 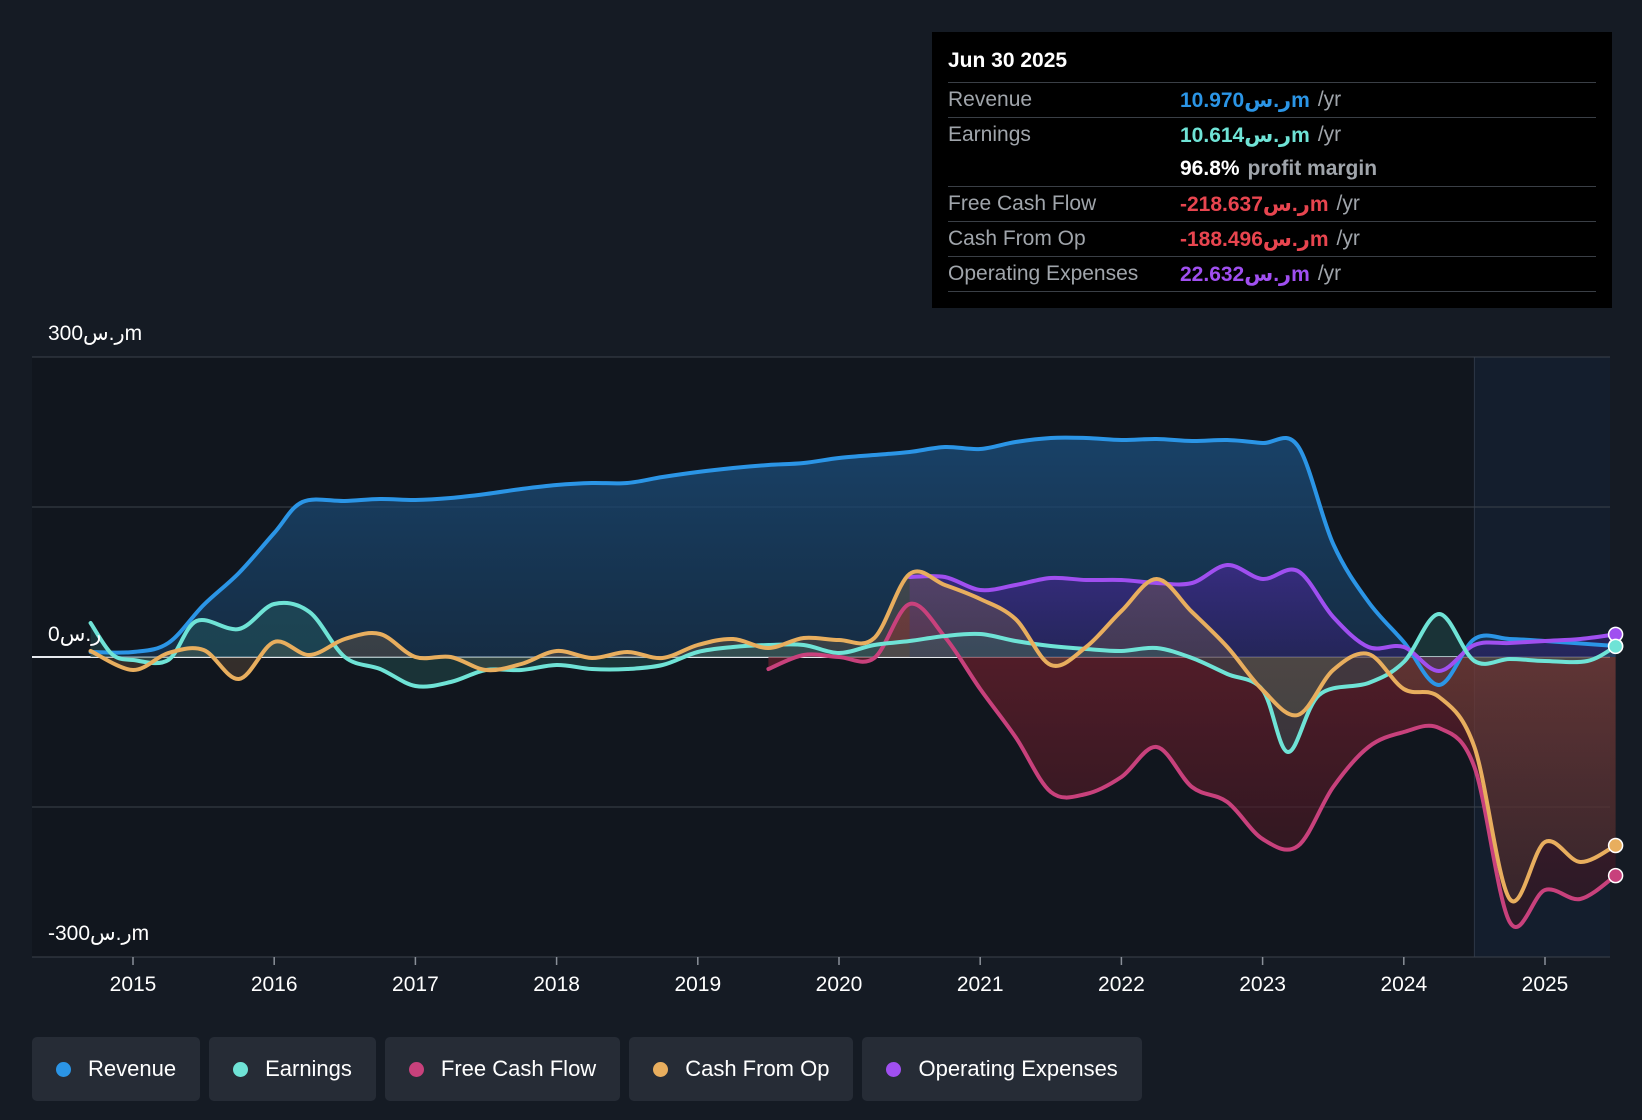 I want to click on tooltip-value: 10.970ر.سm, so click(x=1245, y=100).